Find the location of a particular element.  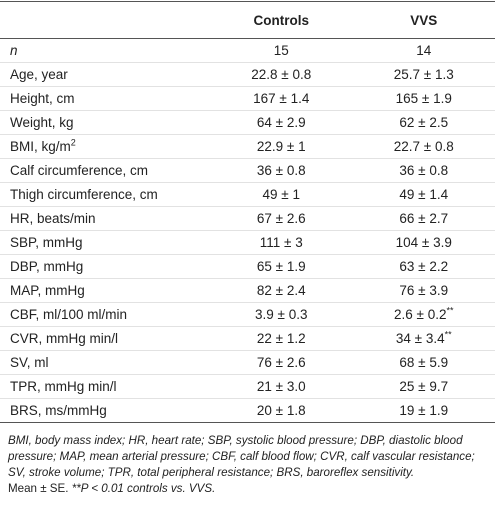

cell-text: 20 ± 1.8 is located at coordinates (281, 410).